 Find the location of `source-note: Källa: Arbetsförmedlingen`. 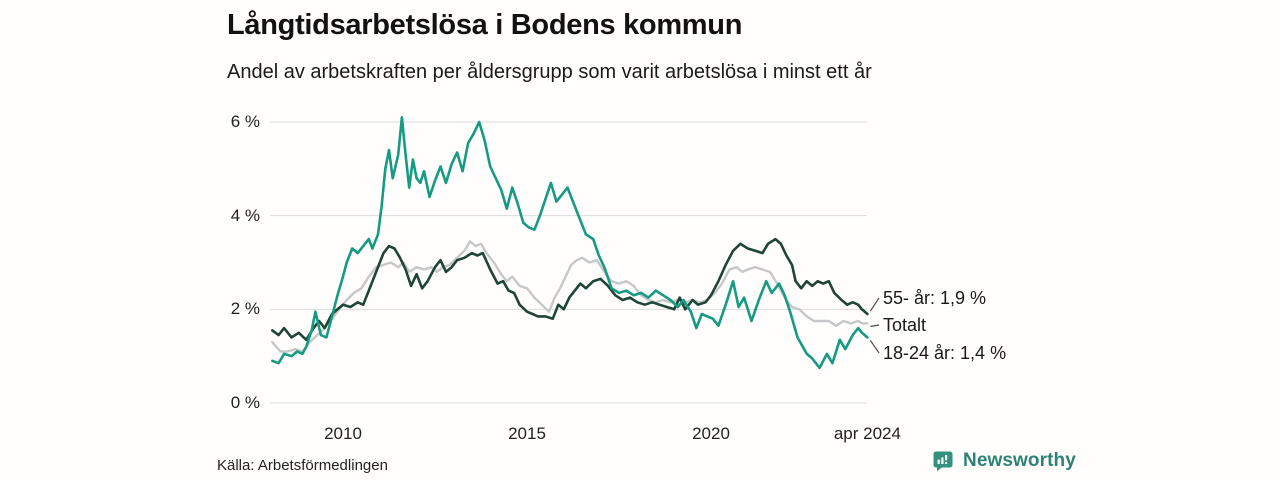

source-note: Källa: Arbetsförmedlingen is located at coordinates (302, 465).